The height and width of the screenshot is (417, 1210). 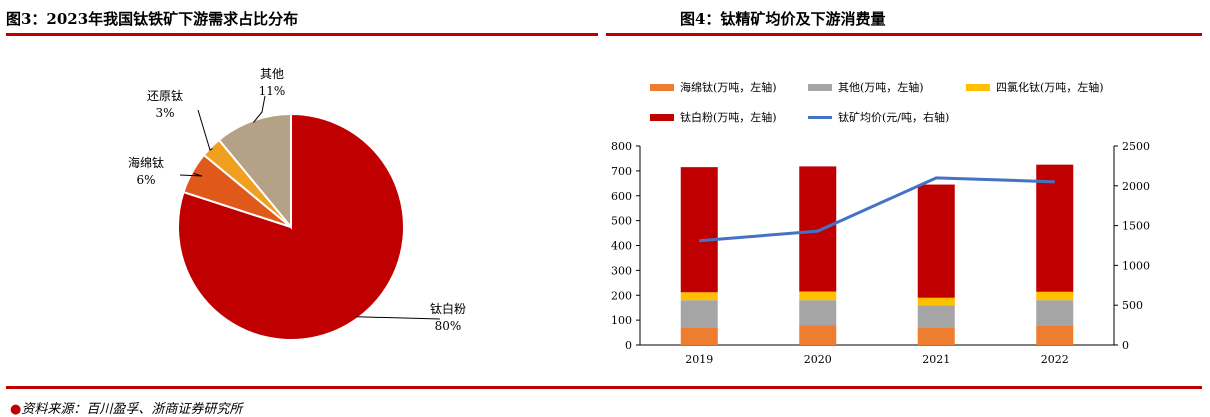 I want to click on legend-label: 钛白粉(万吨，左轴), so click(x=728, y=117).